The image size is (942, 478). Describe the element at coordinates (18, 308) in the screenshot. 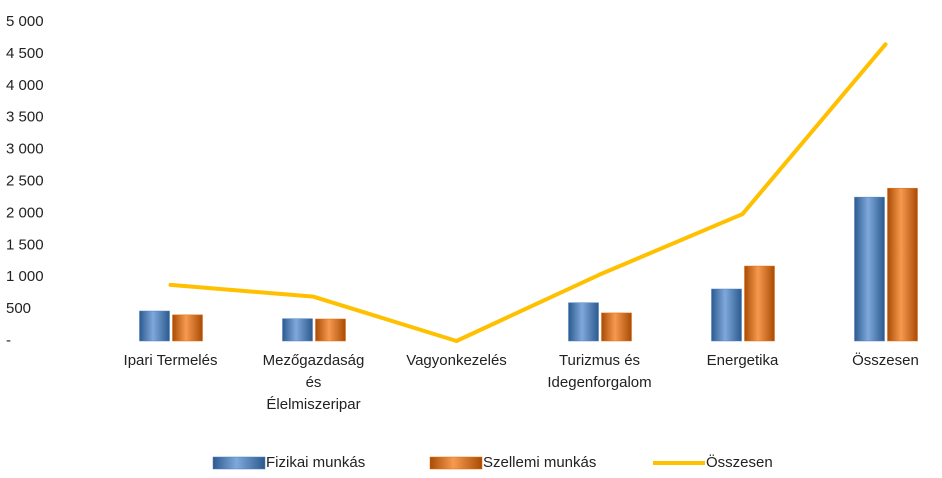

I see `y-tick-label: 500` at that location.